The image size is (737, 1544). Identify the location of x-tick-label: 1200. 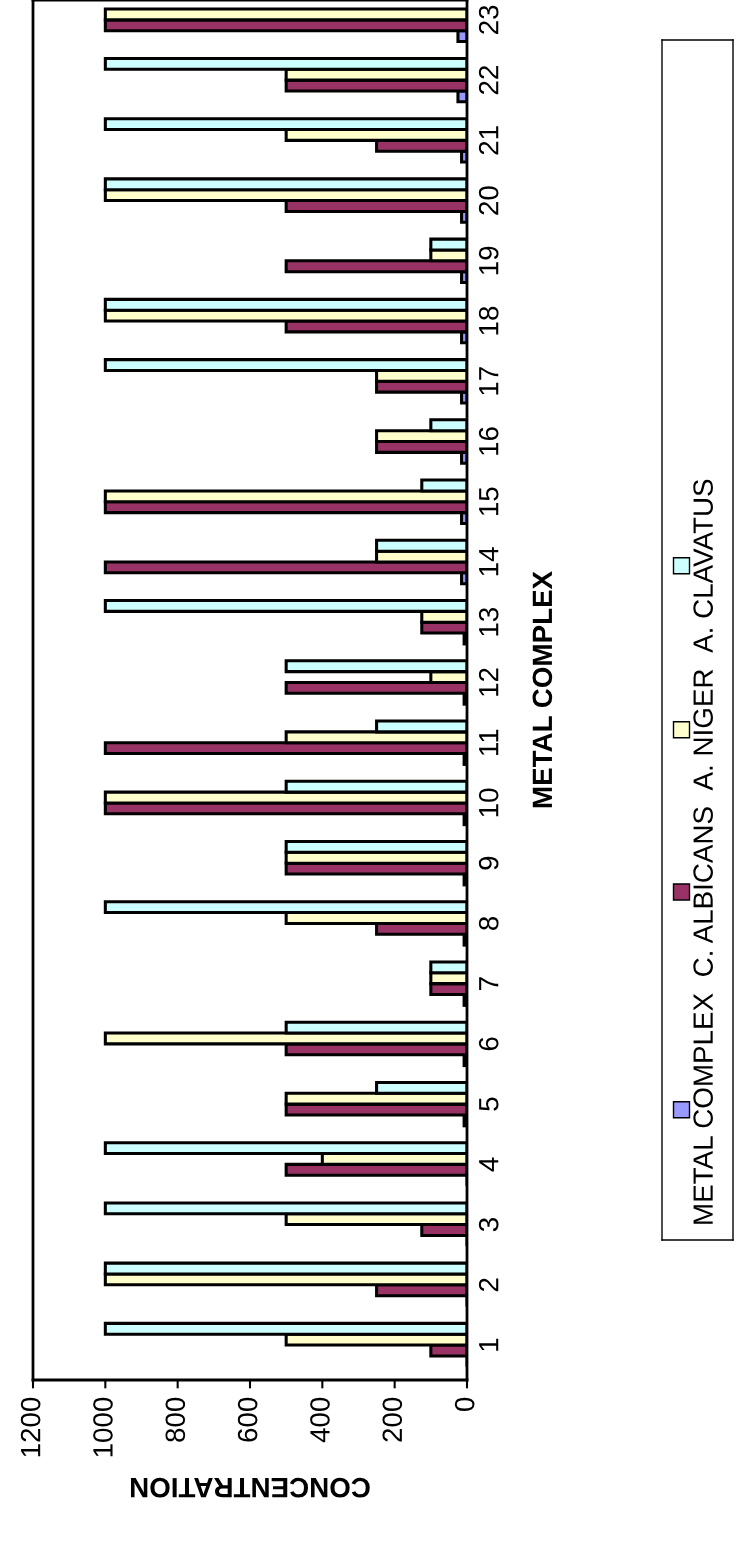
(30, 1427).